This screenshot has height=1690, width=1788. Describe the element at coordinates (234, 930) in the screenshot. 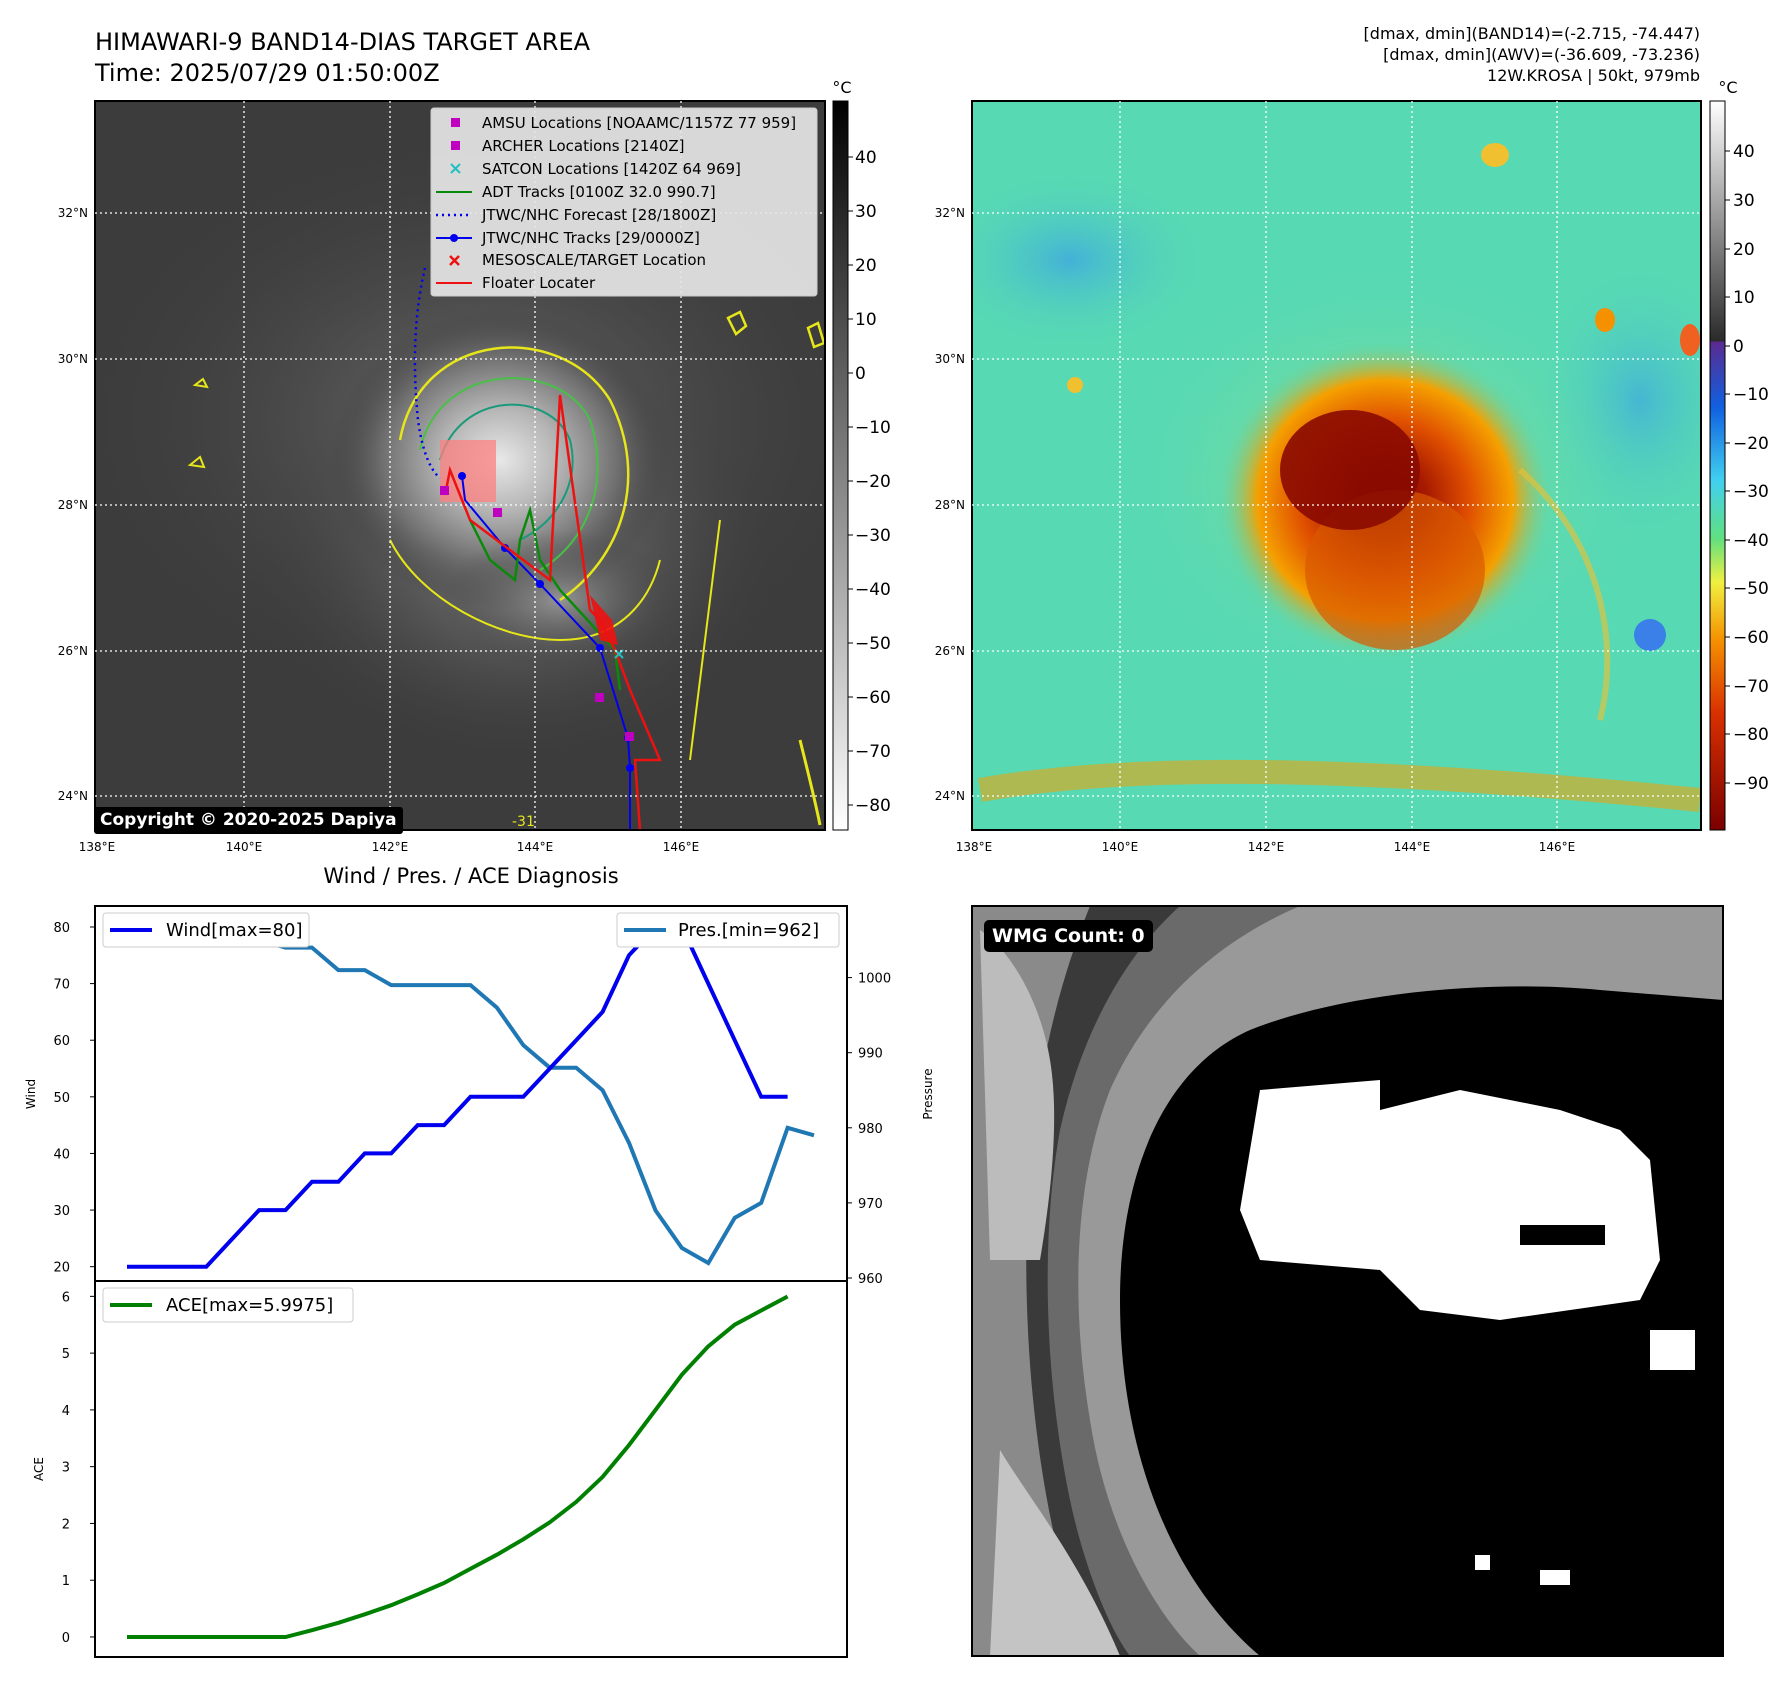

I see `wind-legend-label: Wind[max=80]` at that location.